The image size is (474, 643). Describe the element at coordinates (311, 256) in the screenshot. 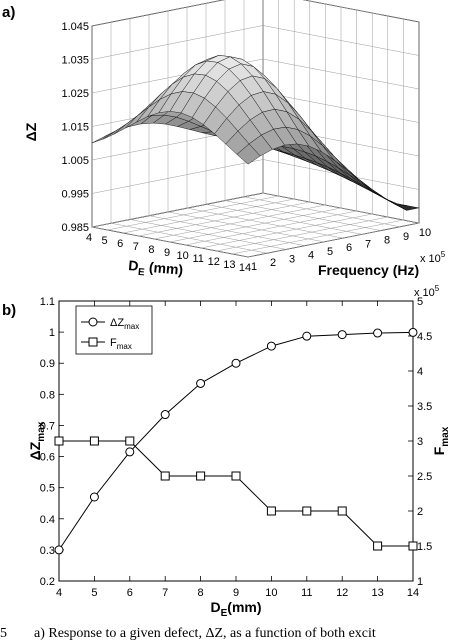

I see `y-tick-label-a: 4` at that location.